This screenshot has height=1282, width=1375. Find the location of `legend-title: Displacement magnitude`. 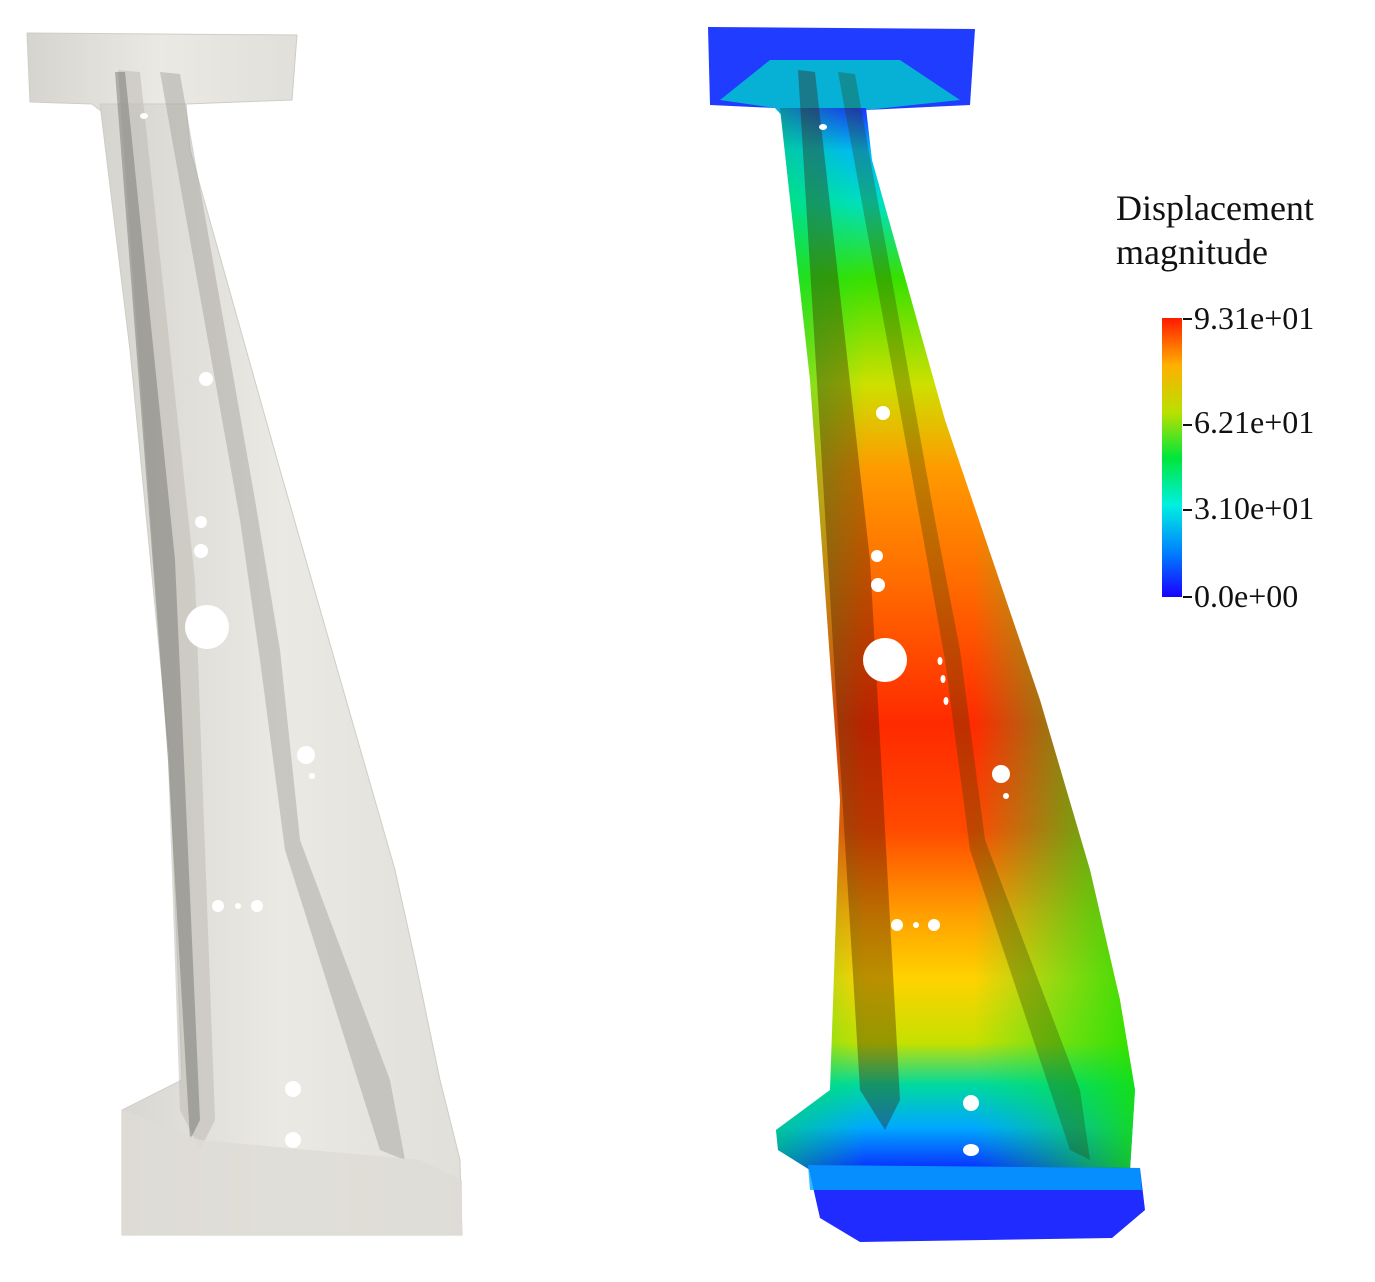

legend-title: Displacement magnitude is located at coordinates (1215, 230).